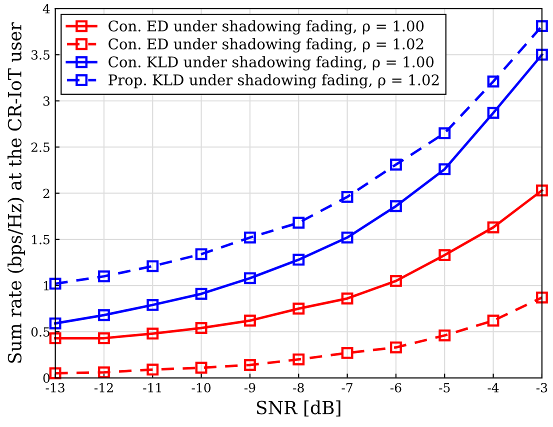 The image size is (553, 427). Describe the element at coordinates (41, 55) in the screenshot. I see `y-tick-label: 3.5` at that location.